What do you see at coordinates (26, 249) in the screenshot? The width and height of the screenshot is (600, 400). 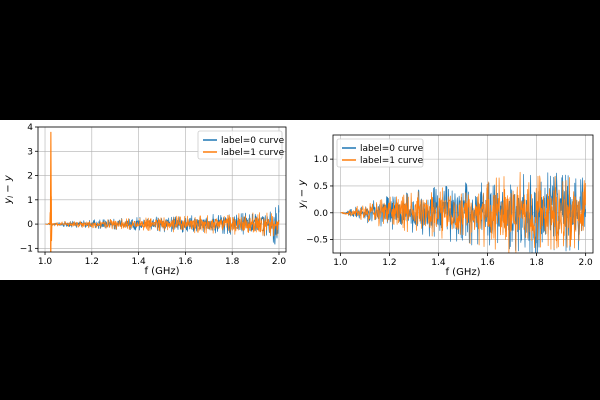 I see `y-tick-label: −1` at bounding box center [26, 249].